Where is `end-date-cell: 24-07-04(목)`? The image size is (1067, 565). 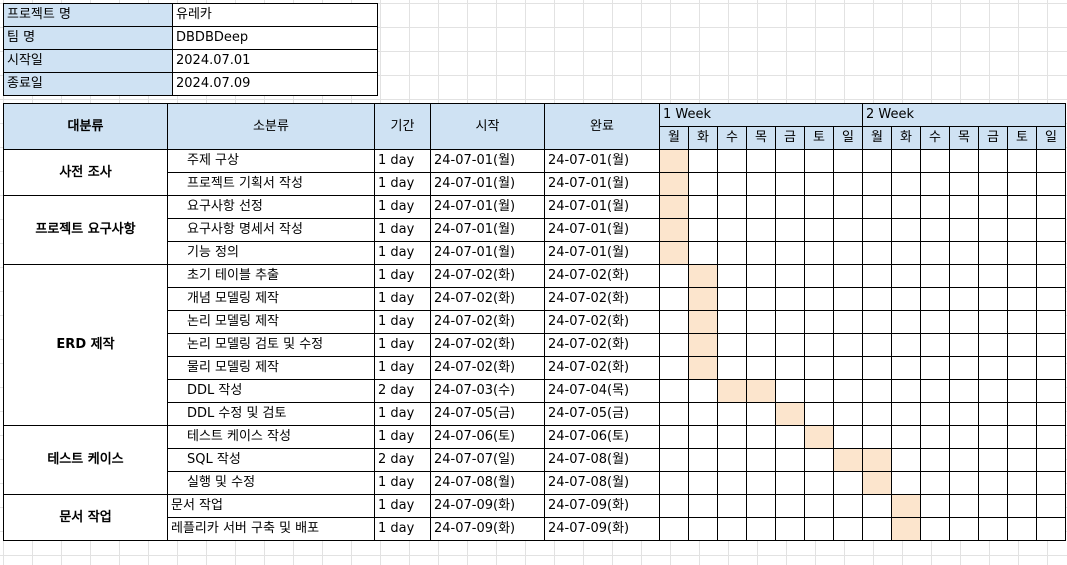
end-date-cell: 24-07-04(목) is located at coordinates (602, 391).